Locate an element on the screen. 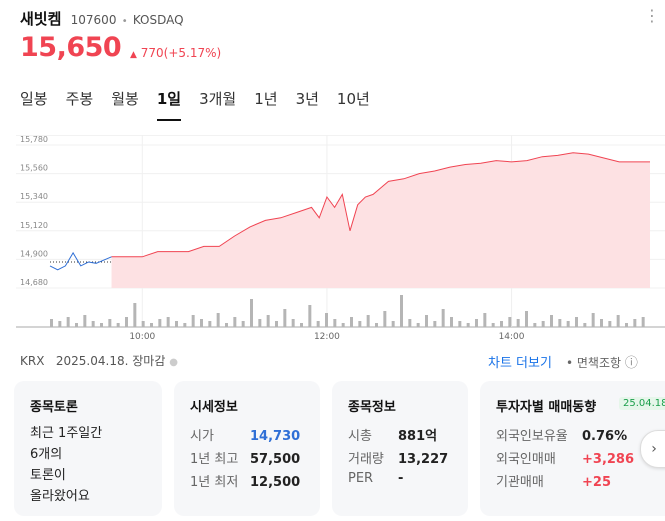 This screenshot has height=521, width=665. tab-monthly: 월봉 is located at coordinates (125, 99).